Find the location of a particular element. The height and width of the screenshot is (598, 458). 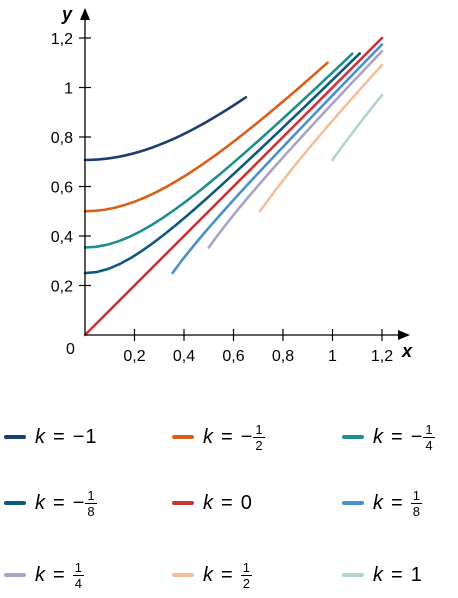

legend-item: k = 1 4 is located at coordinates (44, 575).